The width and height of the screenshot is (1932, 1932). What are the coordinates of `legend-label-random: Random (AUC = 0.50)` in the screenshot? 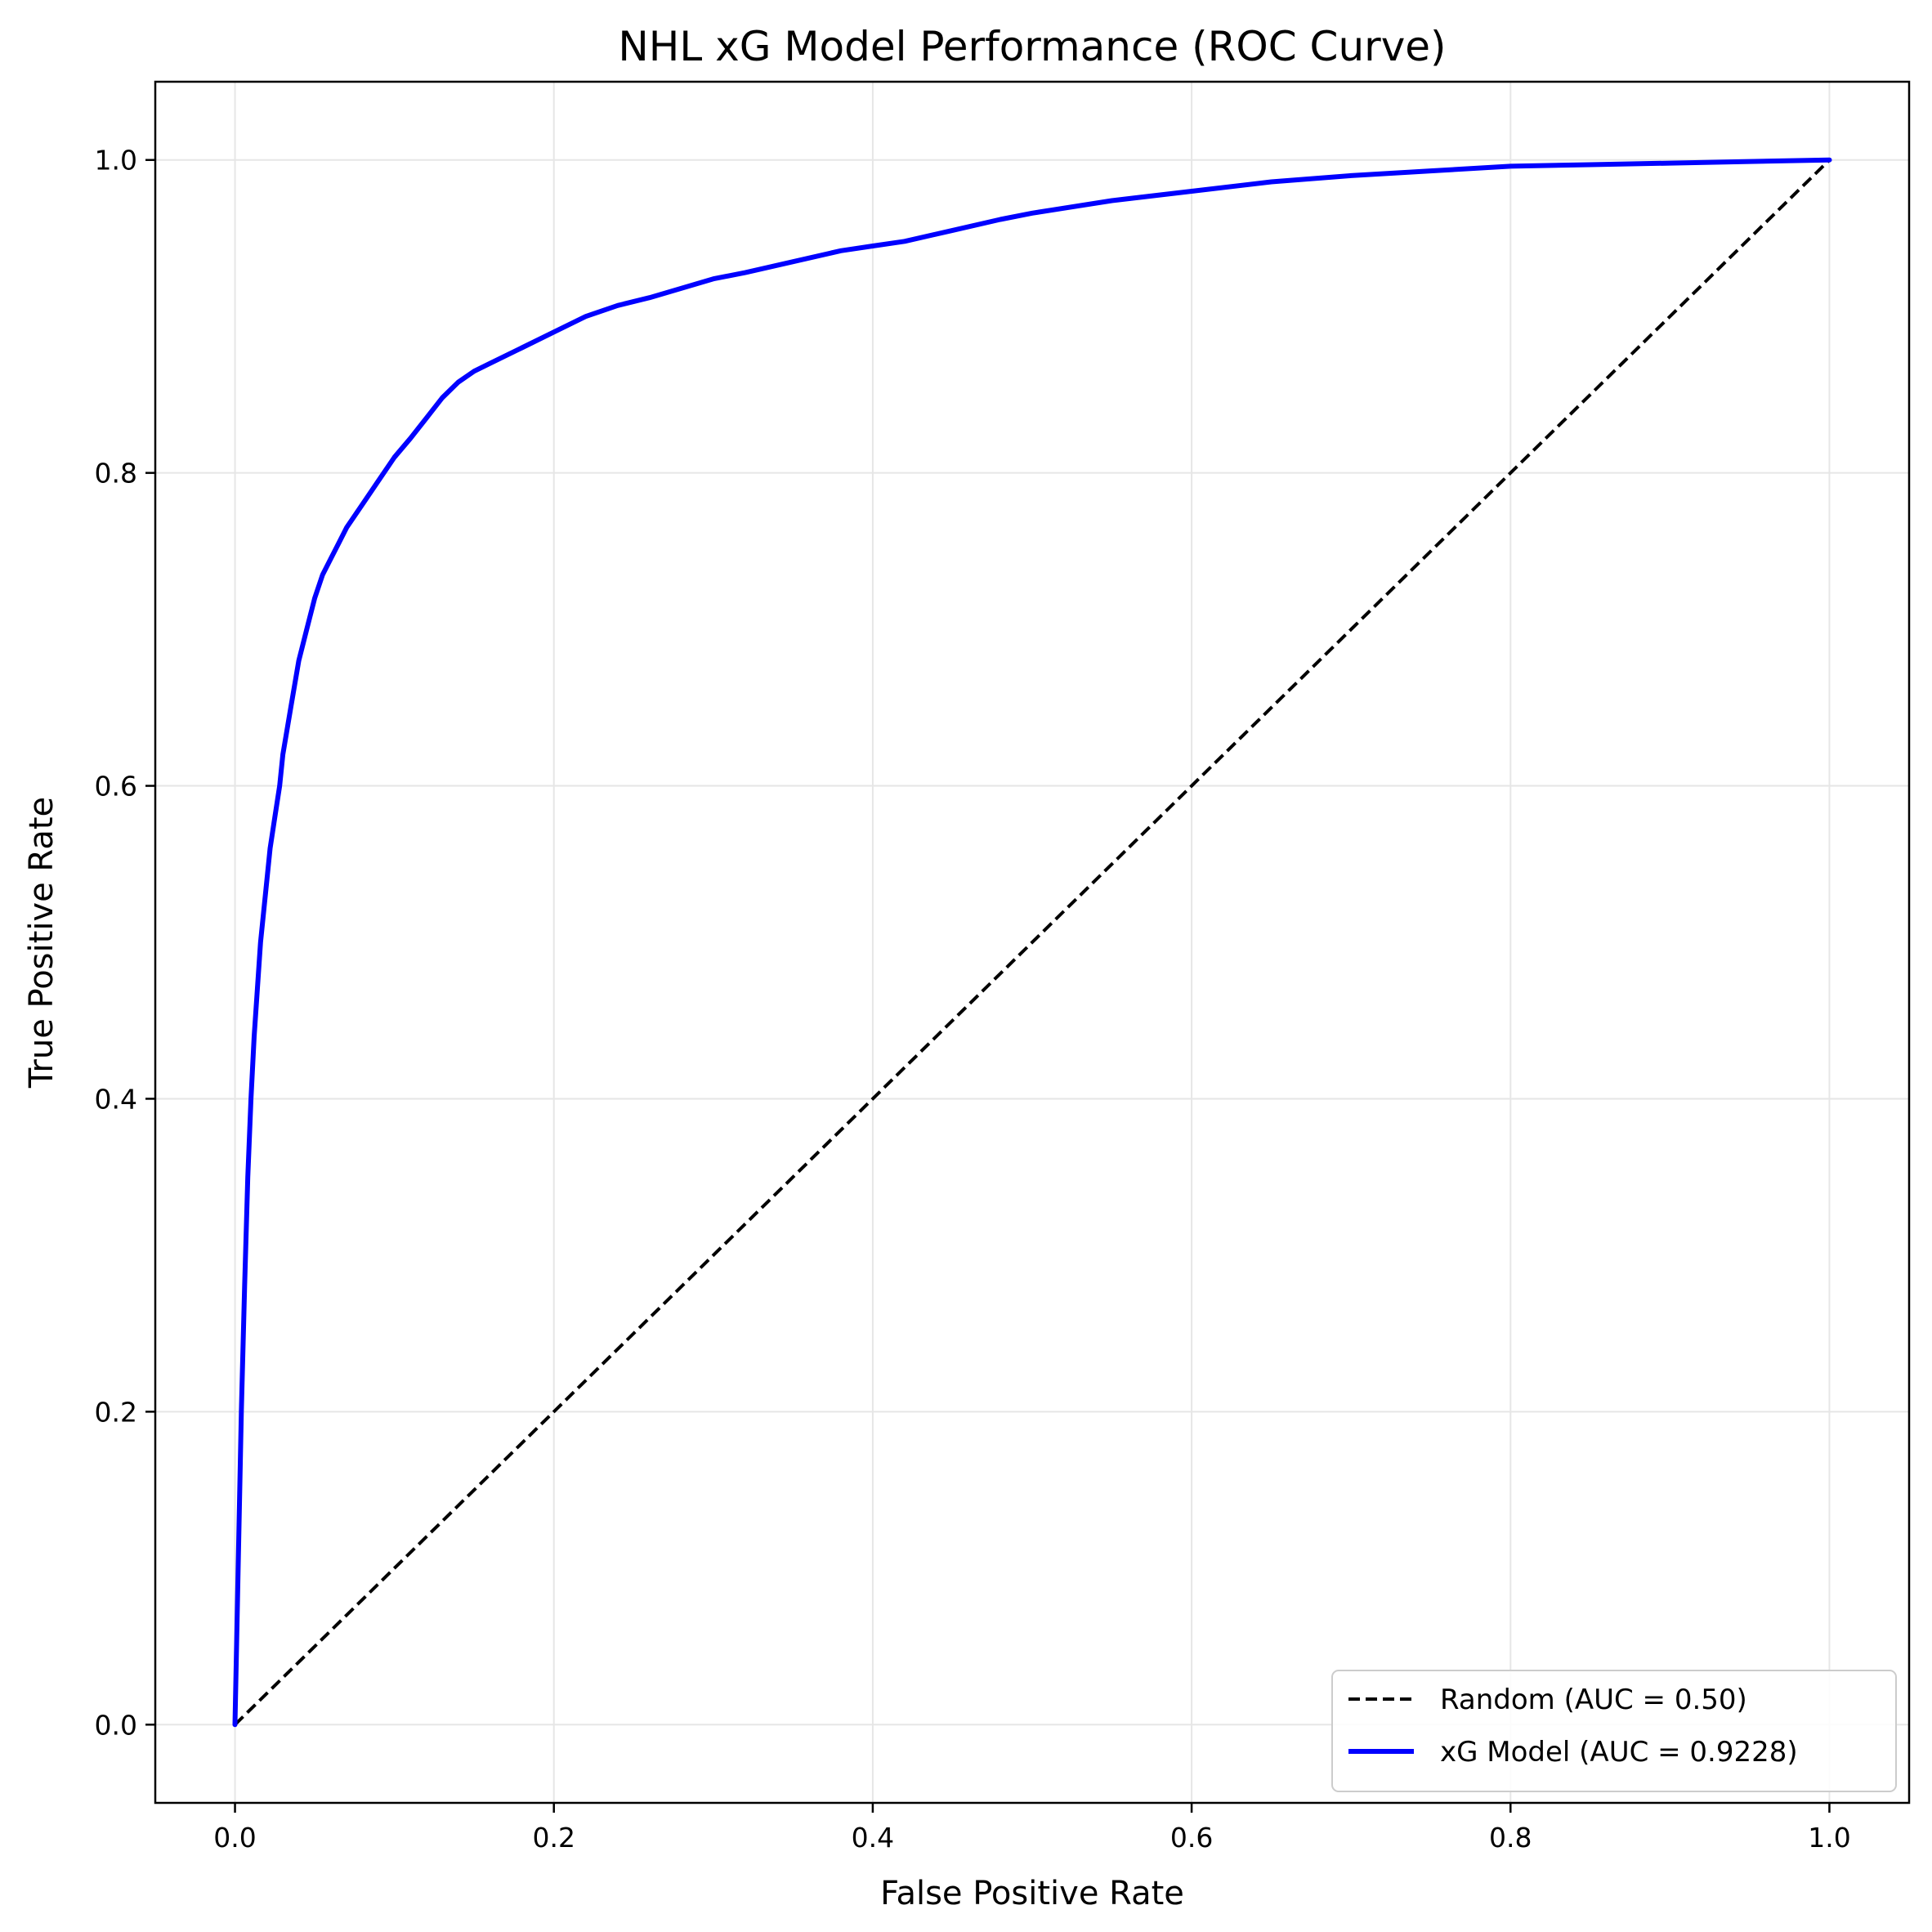 It's located at (1593, 1700).